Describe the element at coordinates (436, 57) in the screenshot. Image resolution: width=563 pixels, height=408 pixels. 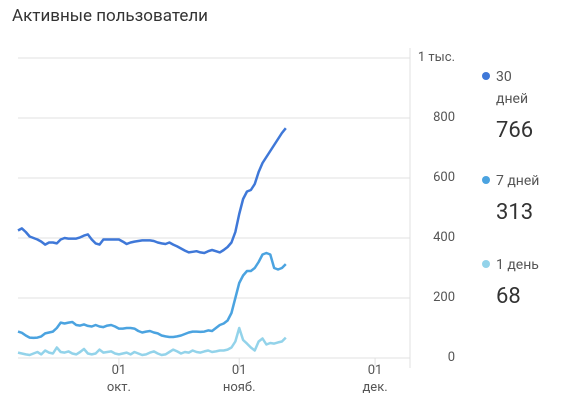
I see `y-tick-label: 1 тыс.` at that location.